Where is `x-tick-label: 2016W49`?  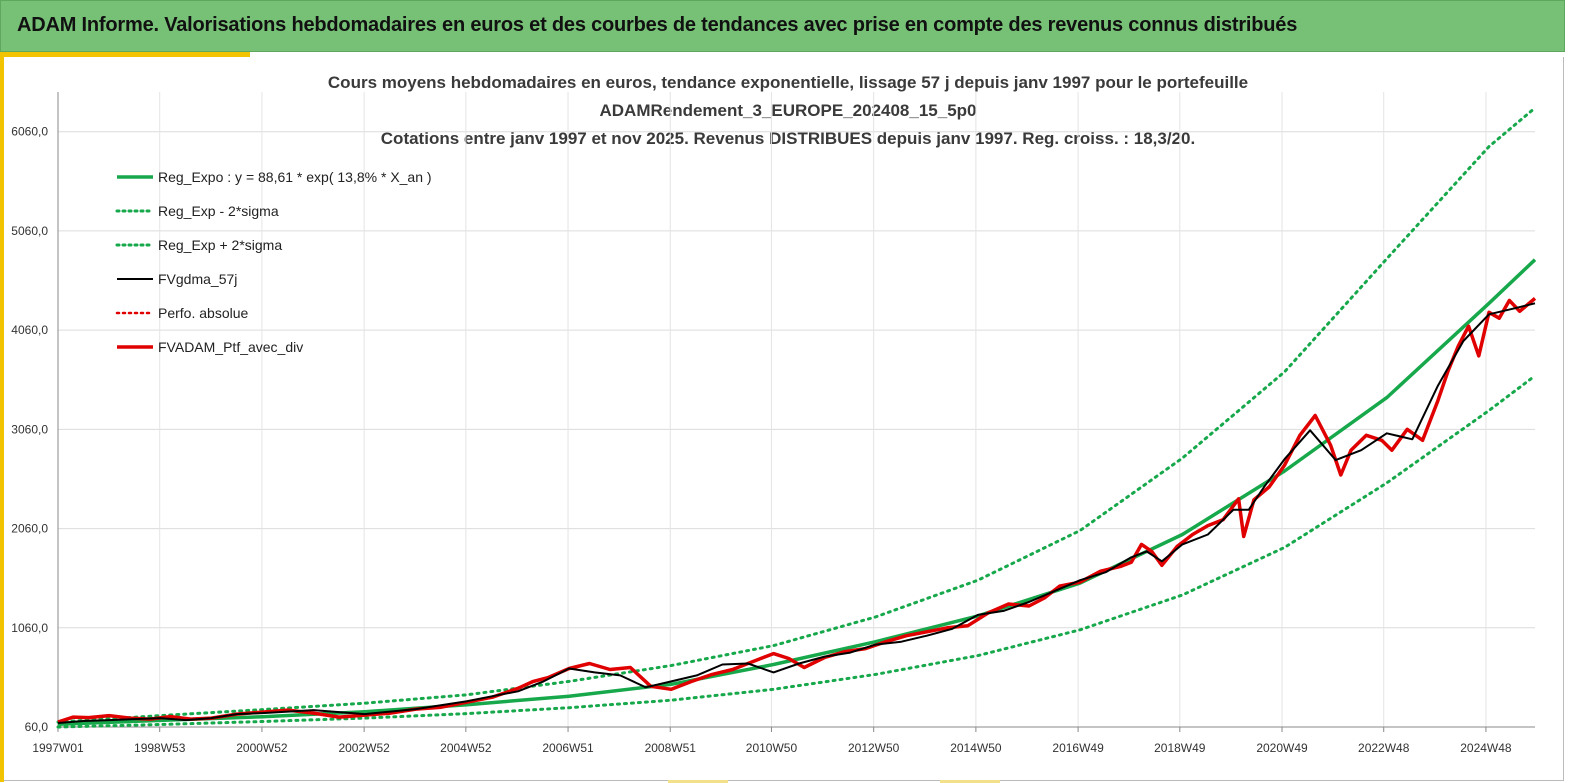 x-tick-label: 2016W49 is located at coordinates (1078, 748).